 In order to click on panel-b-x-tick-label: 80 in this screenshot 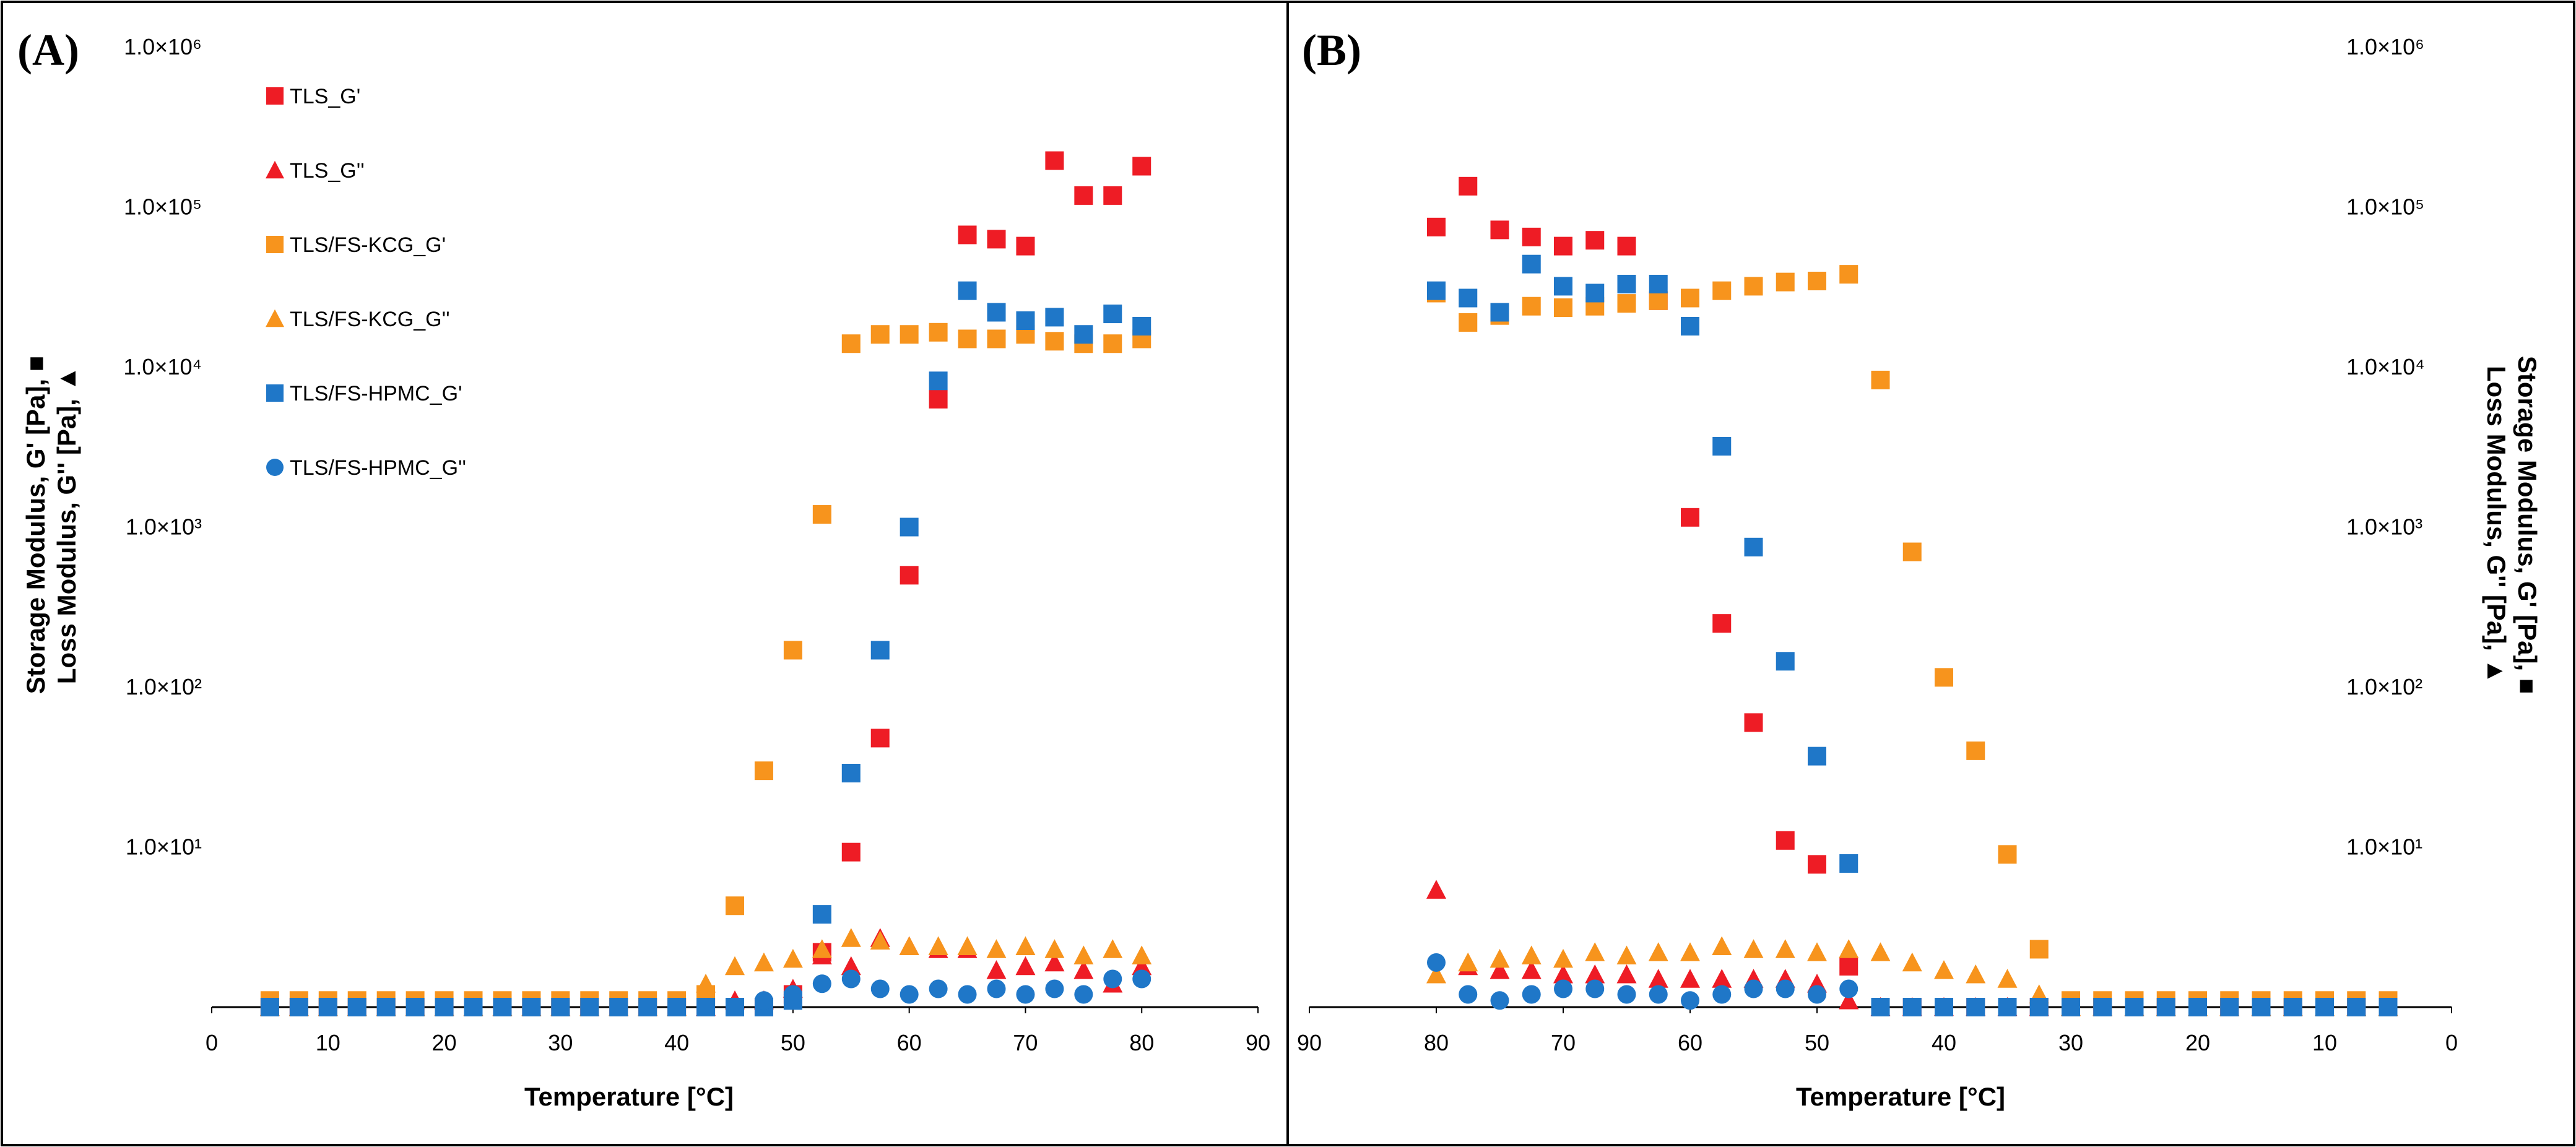, I will do `click(1436, 1043)`.